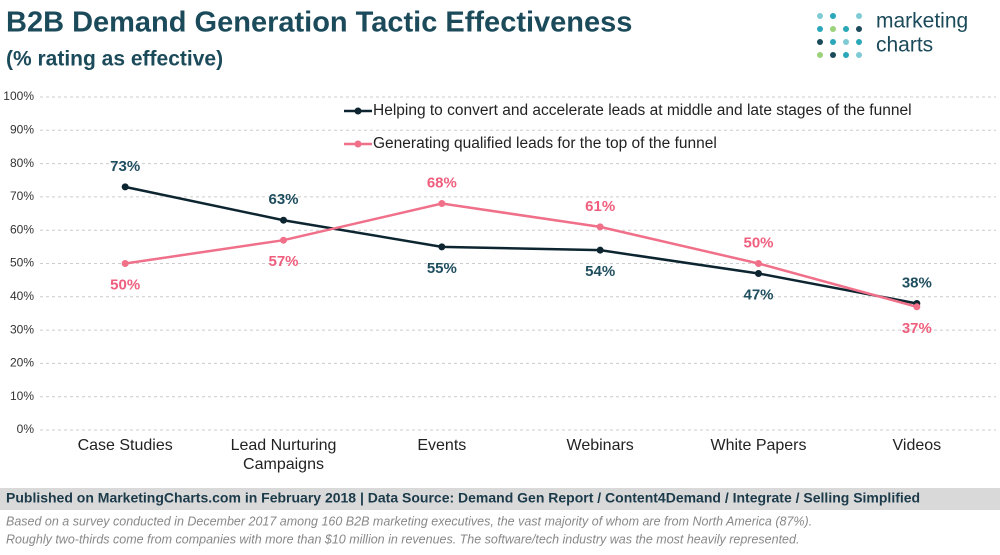 The height and width of the screenshot is (555, 1000). What do you see at coordinates (22, 163) in the screenshot?
I see `y-tick-label: 80%` at bounding box center [22, 163].